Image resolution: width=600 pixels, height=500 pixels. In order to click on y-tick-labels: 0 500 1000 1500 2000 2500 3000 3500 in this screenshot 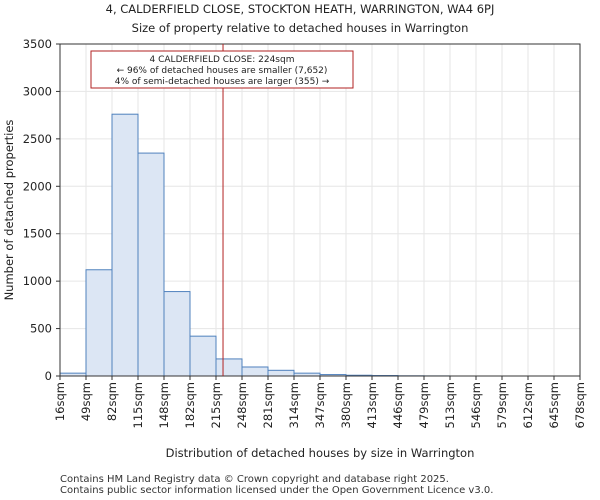, I will do `click(41, 210)`.